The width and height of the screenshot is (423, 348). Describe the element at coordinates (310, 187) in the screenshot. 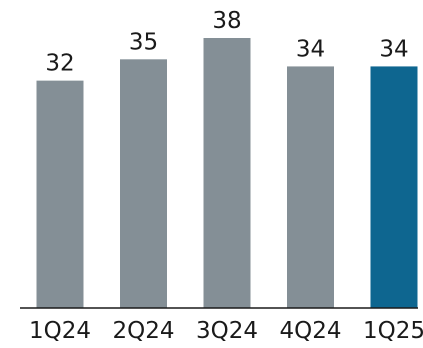

I see `bar-4Q24` at that location.